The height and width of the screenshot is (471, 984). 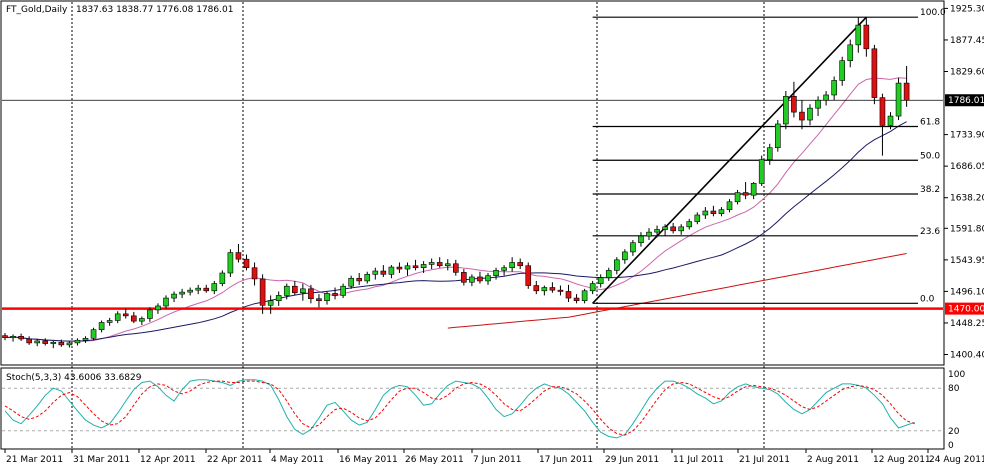 What do you see at coordinates (964, 308) in the screenshot?
I see `support-price-box` at bounding box center [964, 308].